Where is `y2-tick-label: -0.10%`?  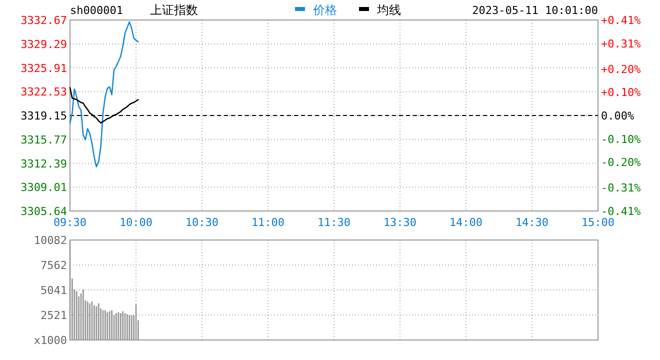 y2-tick-label: -0.10% is located at coordinates (621, 139).